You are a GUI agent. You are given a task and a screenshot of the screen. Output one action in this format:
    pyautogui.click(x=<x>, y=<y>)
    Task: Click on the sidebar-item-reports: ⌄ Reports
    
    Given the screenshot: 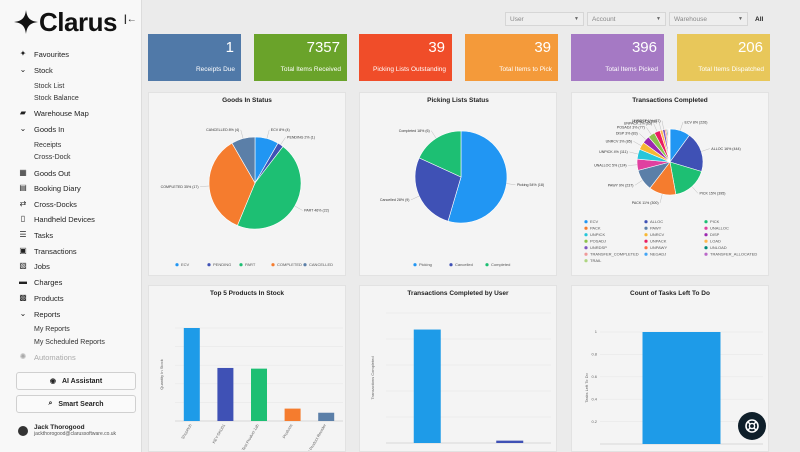 What is the action you would take?
    pyautogui.click(x=39, y=314)
    